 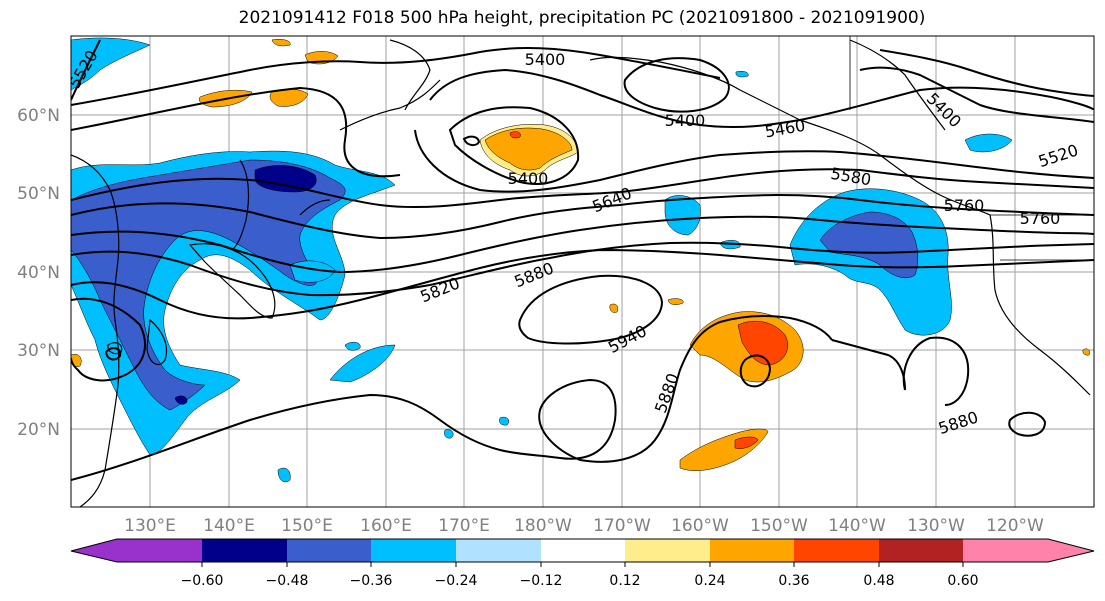 What do you see at coordinates (150, 526) in the screenshot?
I see `lon-label: 130°E` at bounding box center [150, 526].